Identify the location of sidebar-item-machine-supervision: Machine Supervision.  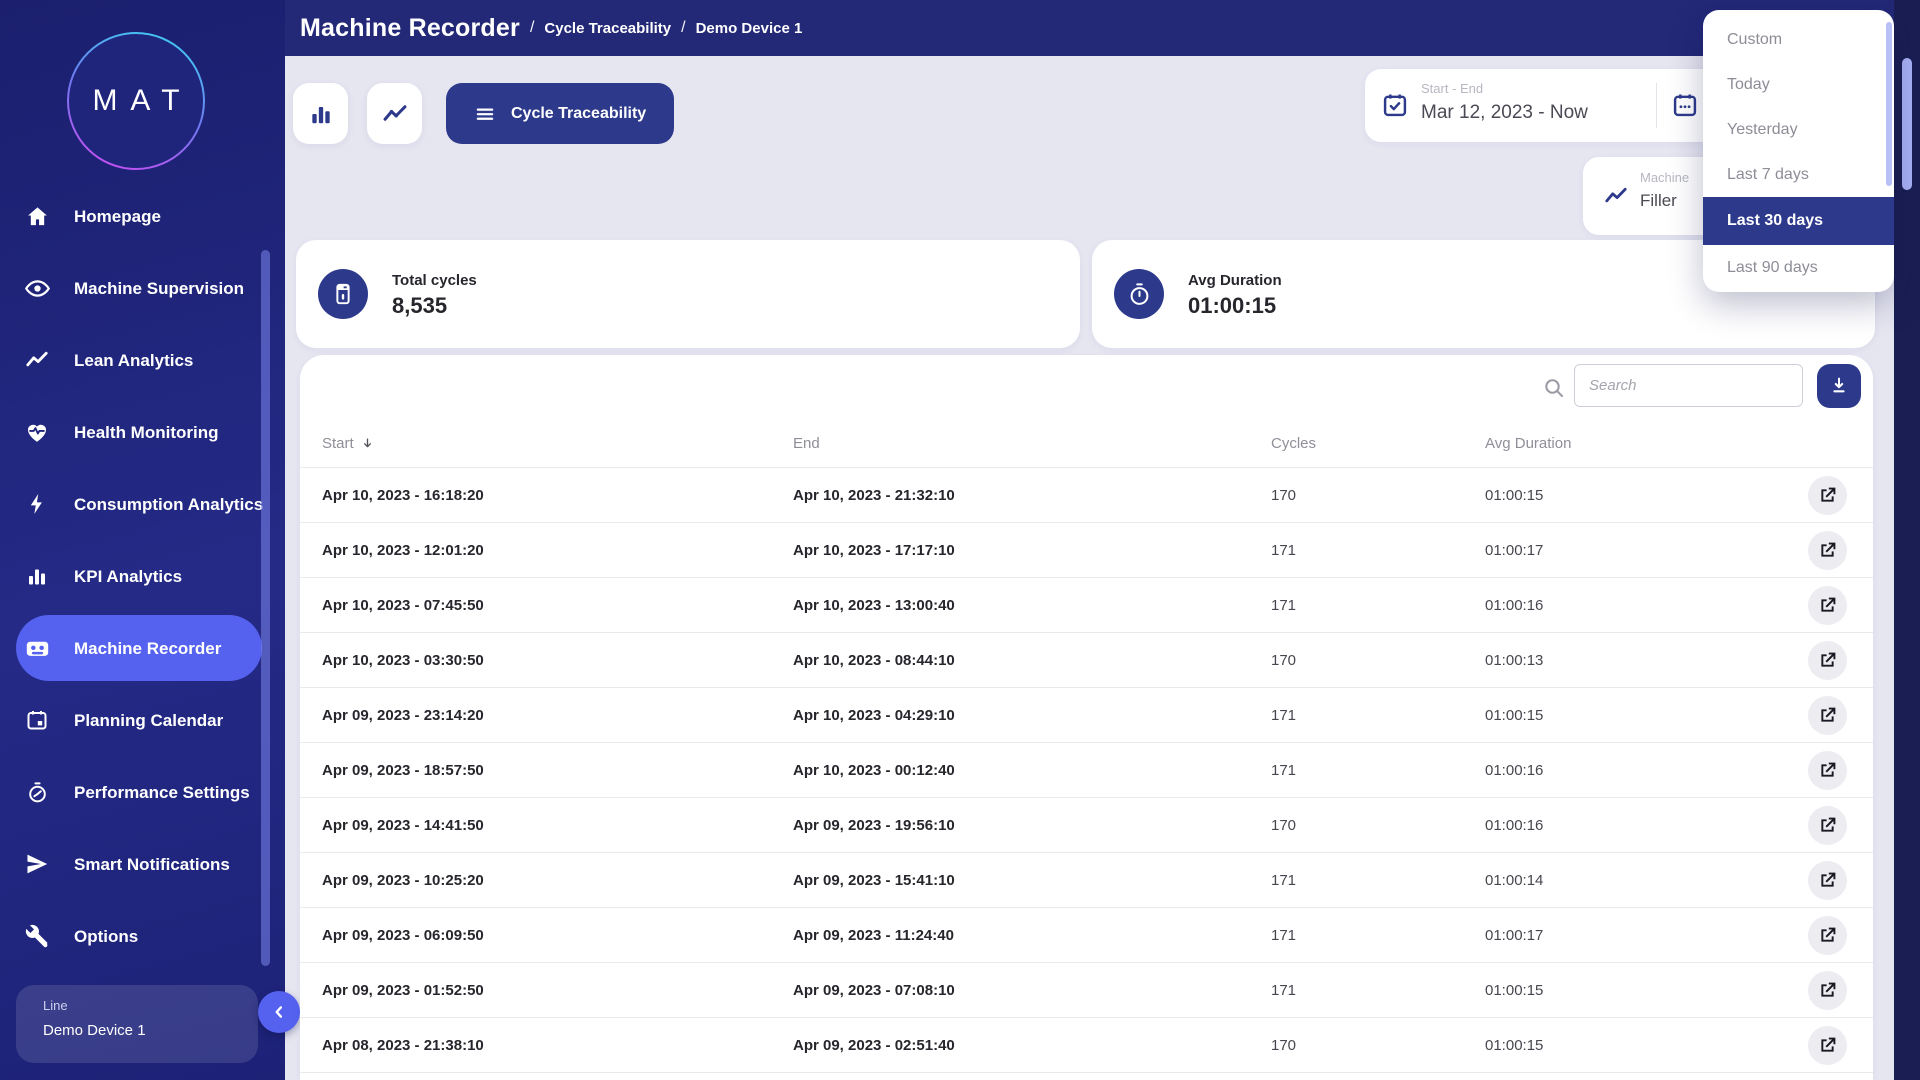
(142, 288).